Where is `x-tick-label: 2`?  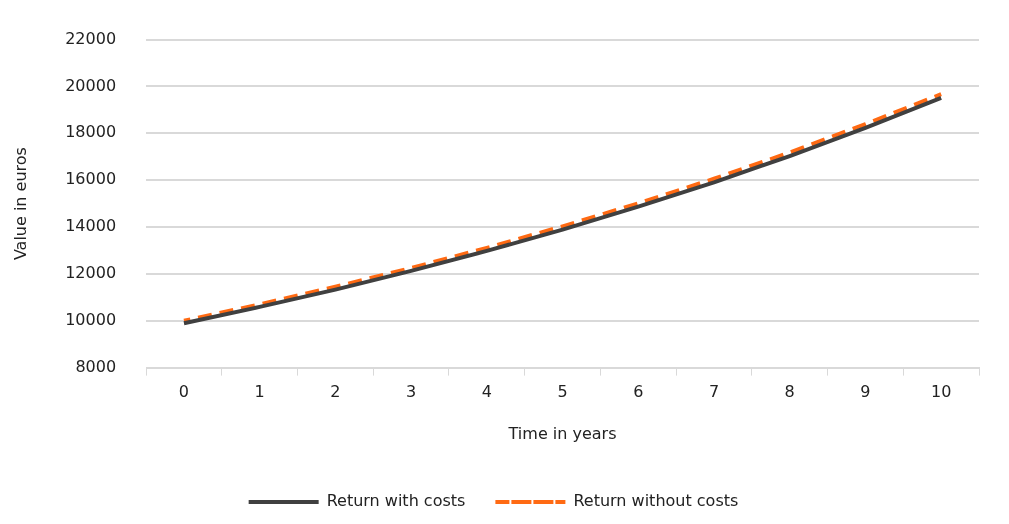
x-tick-label: 2 is located at coordinates (335, 392).